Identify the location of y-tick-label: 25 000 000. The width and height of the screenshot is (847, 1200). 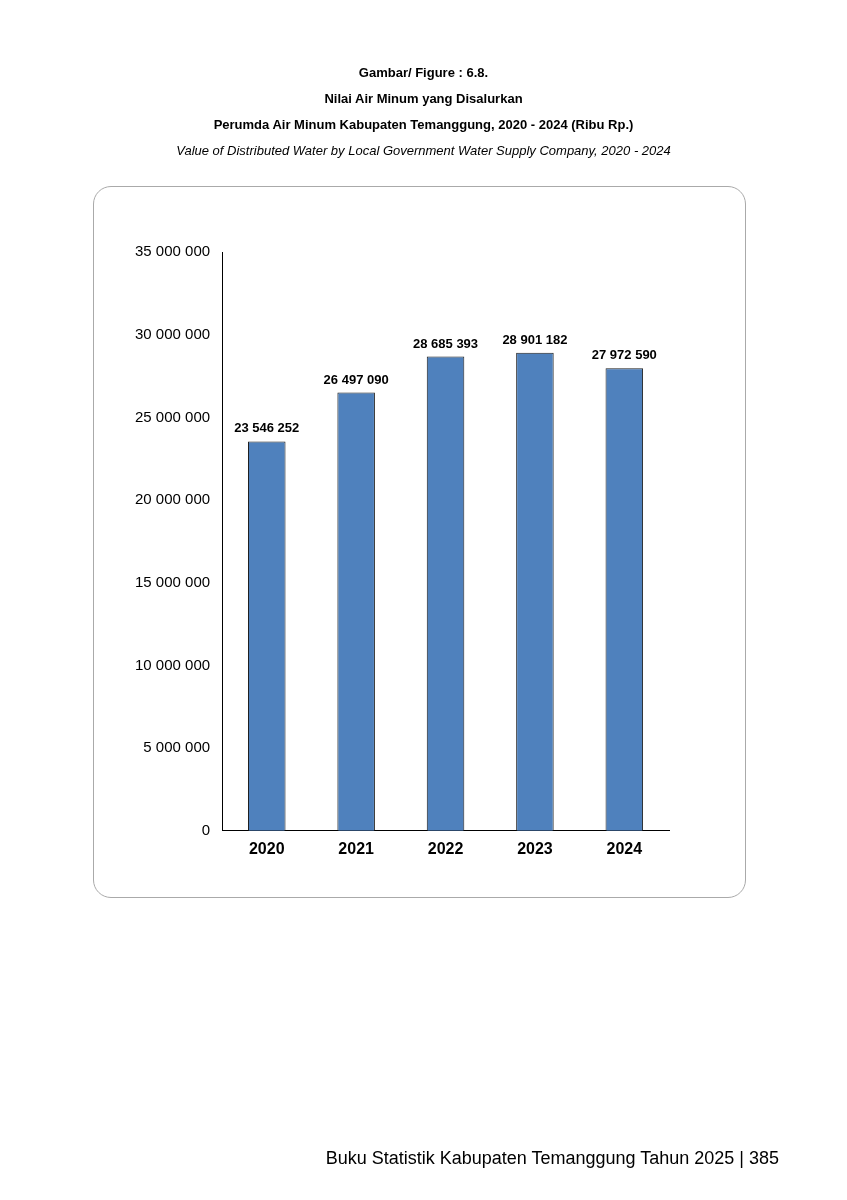
(173, 416).